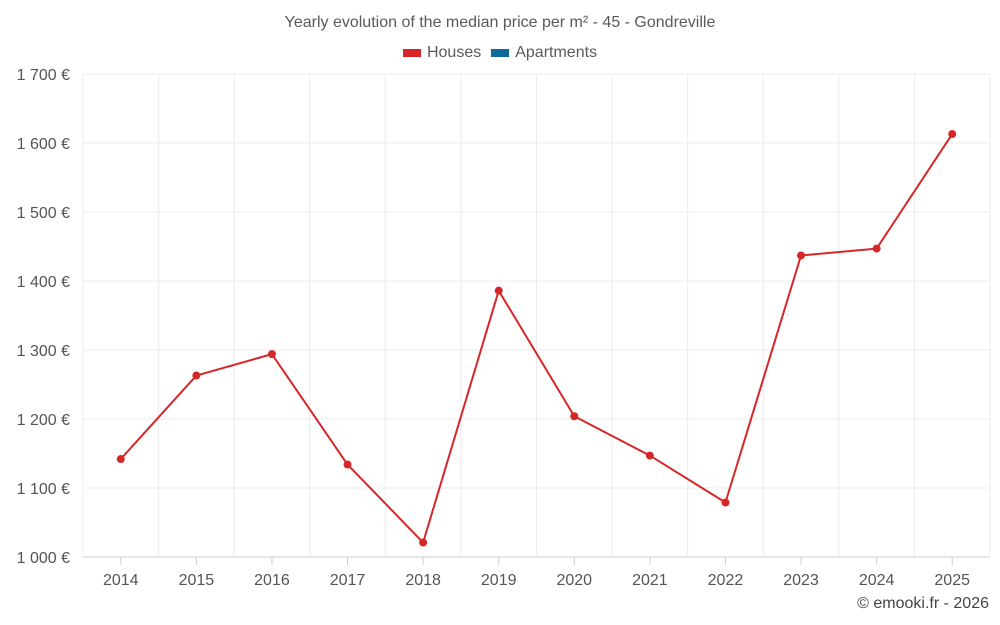 The image size is (1000, 625). Describe the element at coordinates (423, 542) in the screenshot. I see `data-point-houses-2018` at that location.